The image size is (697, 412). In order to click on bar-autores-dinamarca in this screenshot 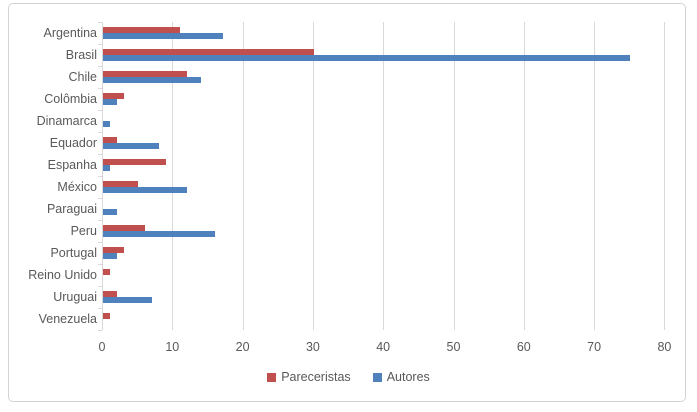, I will do `click(107, 124)`.